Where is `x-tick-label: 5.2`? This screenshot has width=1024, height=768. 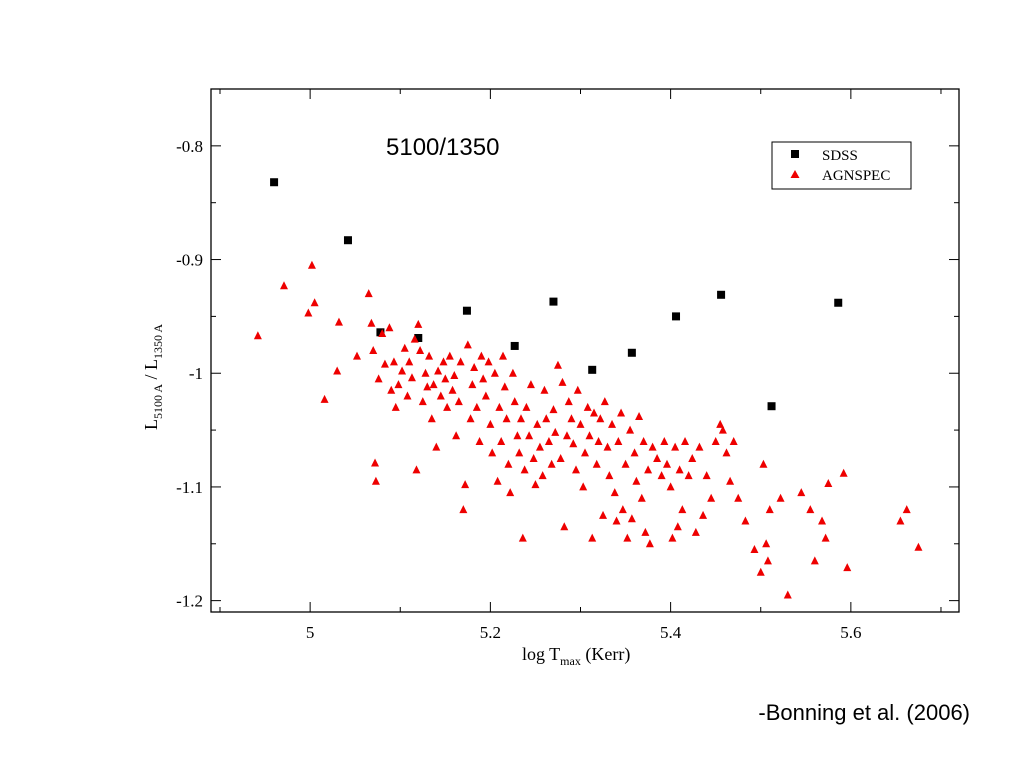 x-tick-label: 5.2 is located at coordinates (490, 632).